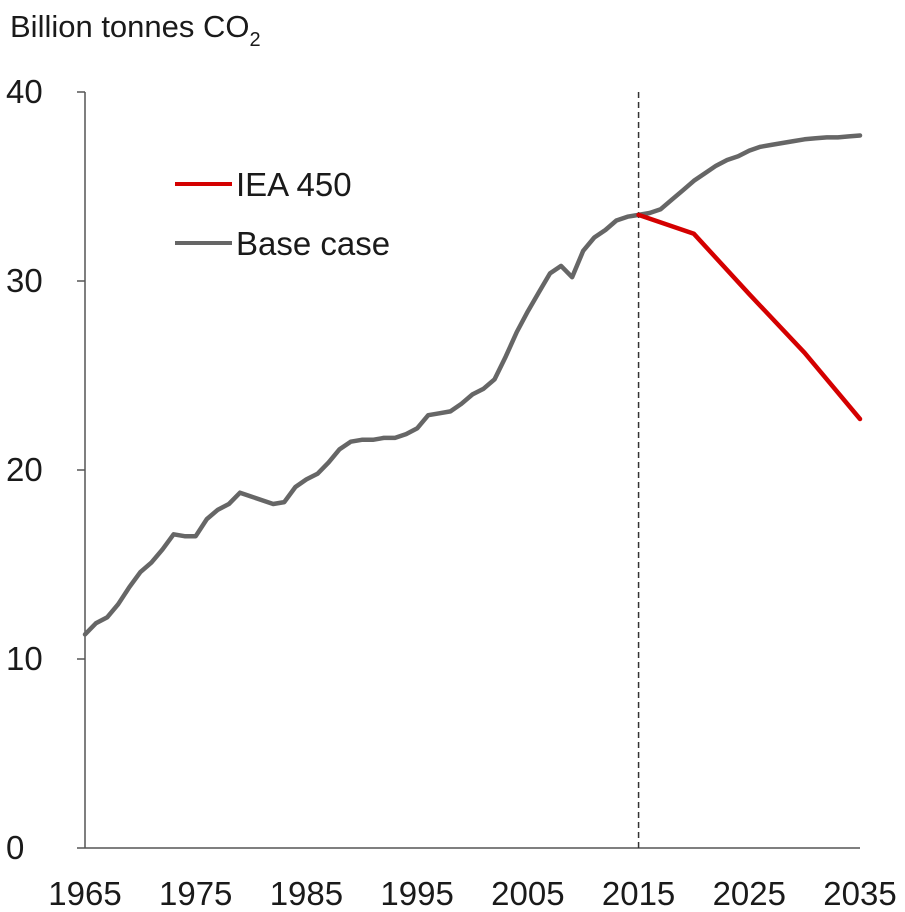  Describe the element at coordinates (749, 893) in the screenshot. I see `x-tick-label: 2025` at that location.